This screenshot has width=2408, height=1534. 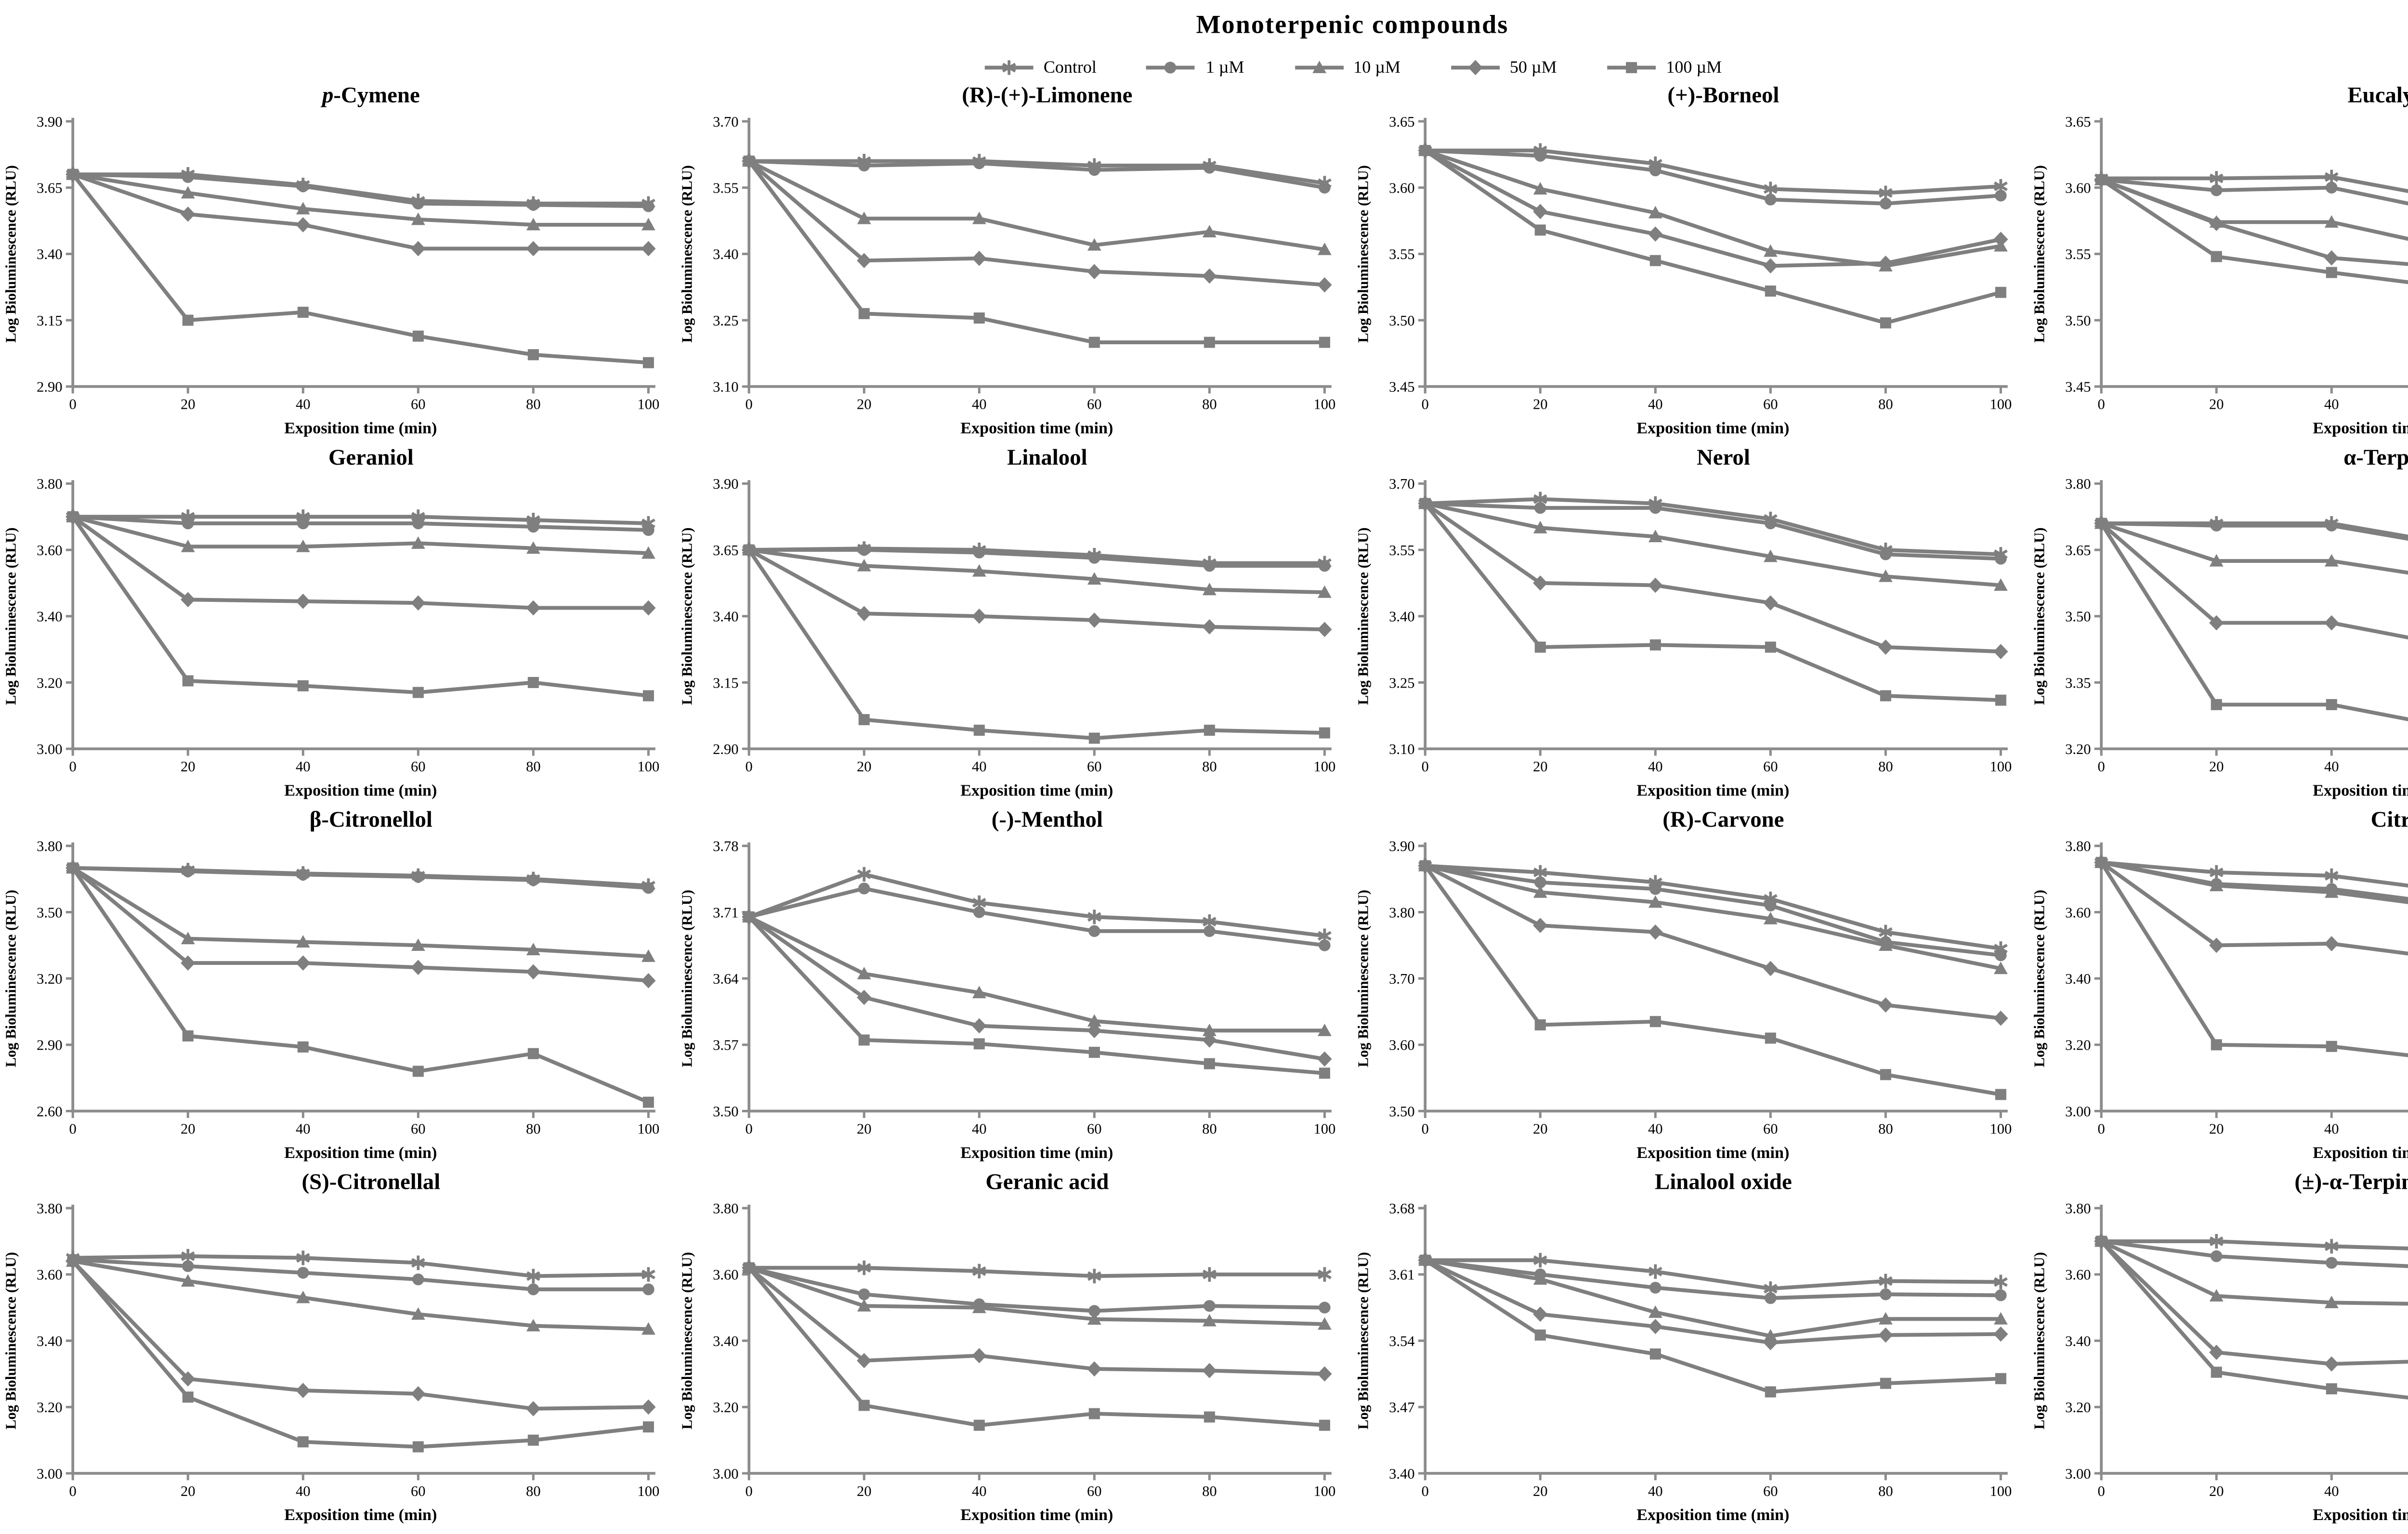 I want to click on x-tick-label: 40, so click(x=2331, y=404).